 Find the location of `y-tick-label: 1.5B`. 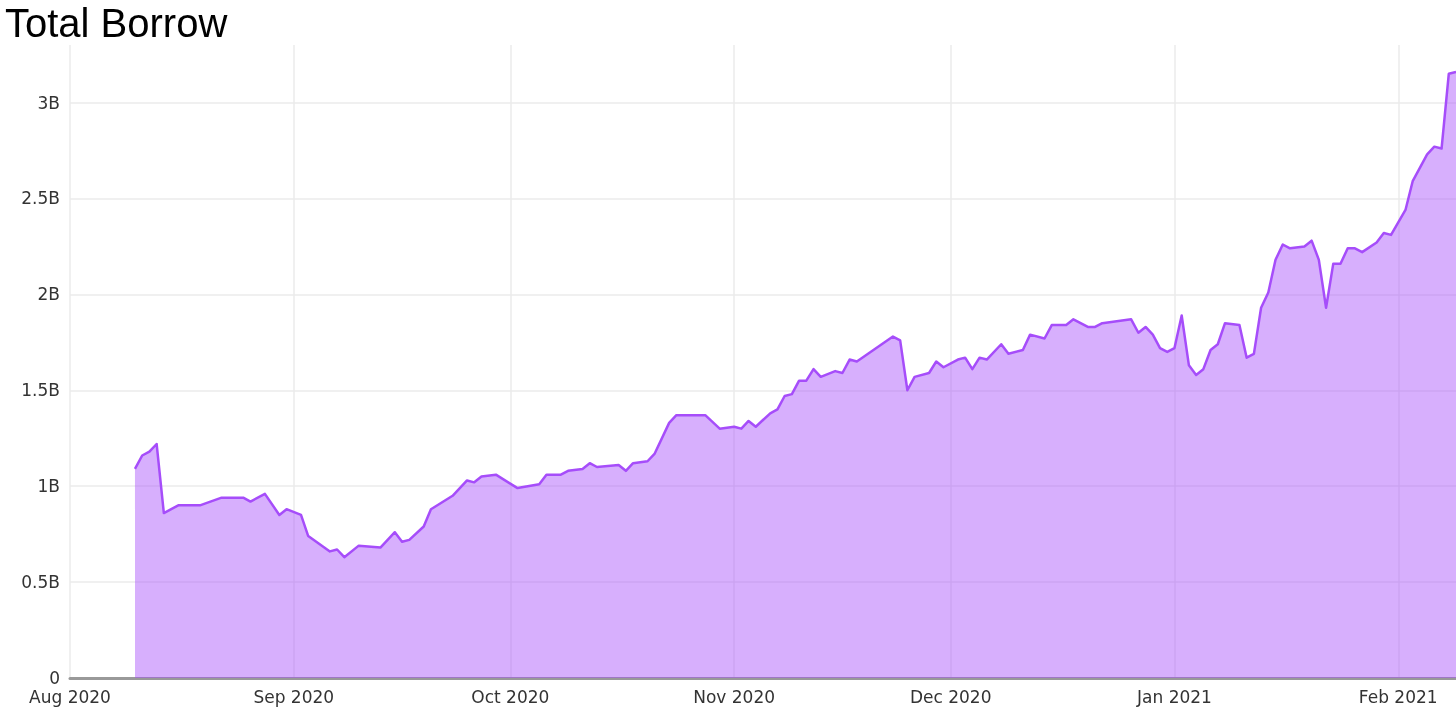

y-tick-label: 1.5B is located at coordinates (40, 390).